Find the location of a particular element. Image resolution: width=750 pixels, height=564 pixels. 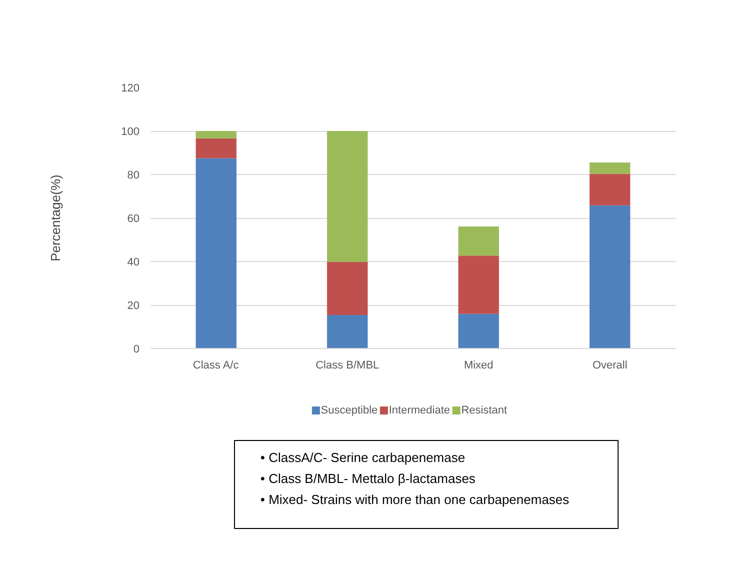

y-tick-label: 0 is located at coordinates (136, 350).